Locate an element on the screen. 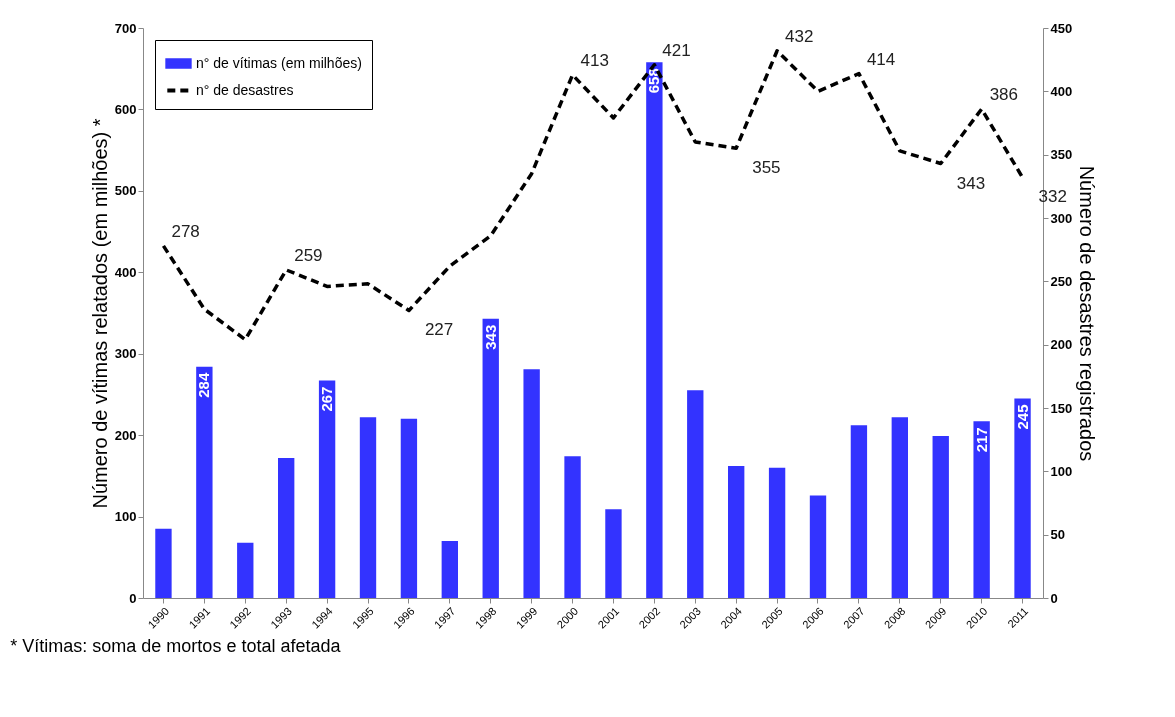 This screenshot has width=1175, height=717. y2-tick-label: 400 is located at coordinates (1061, 91).